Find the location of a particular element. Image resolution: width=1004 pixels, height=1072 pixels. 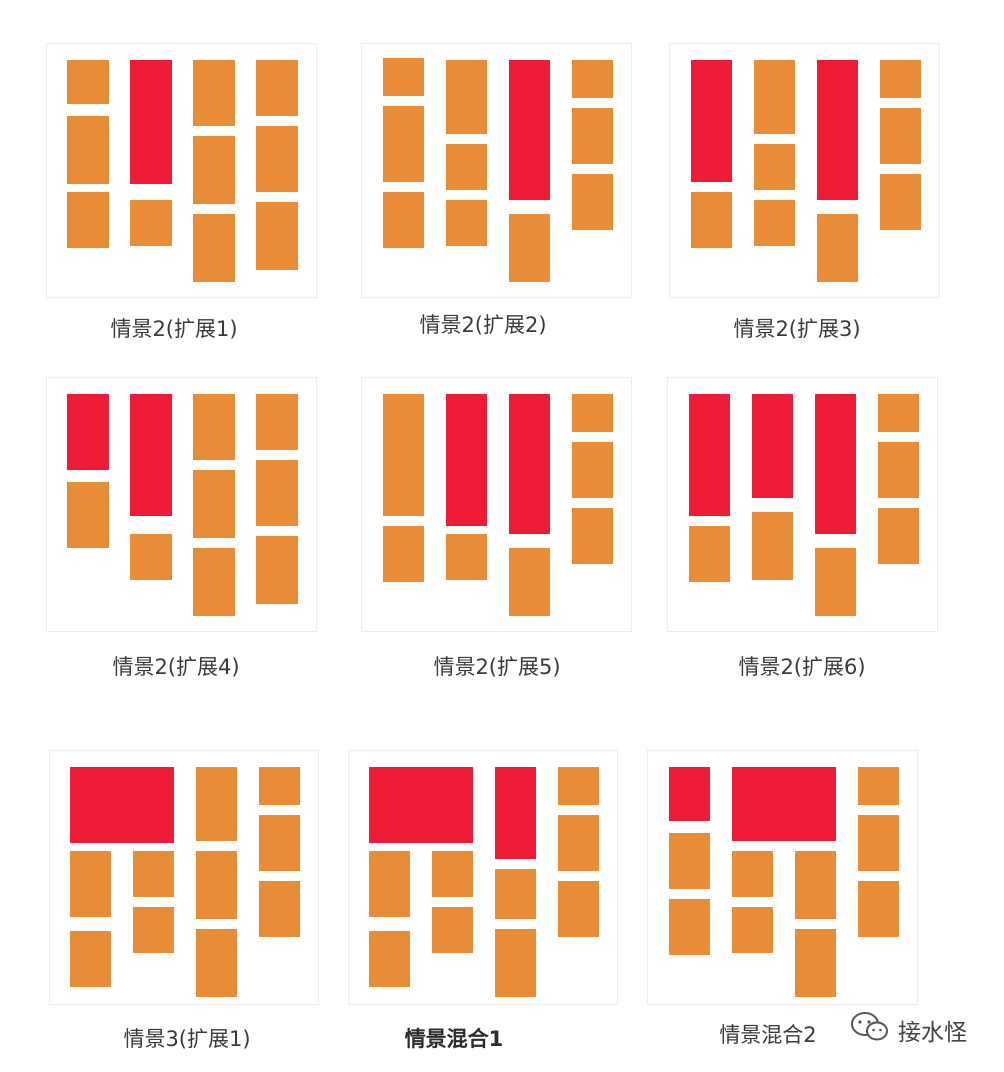

watermark: 接水怪 is located at coordinates (908, 1030).